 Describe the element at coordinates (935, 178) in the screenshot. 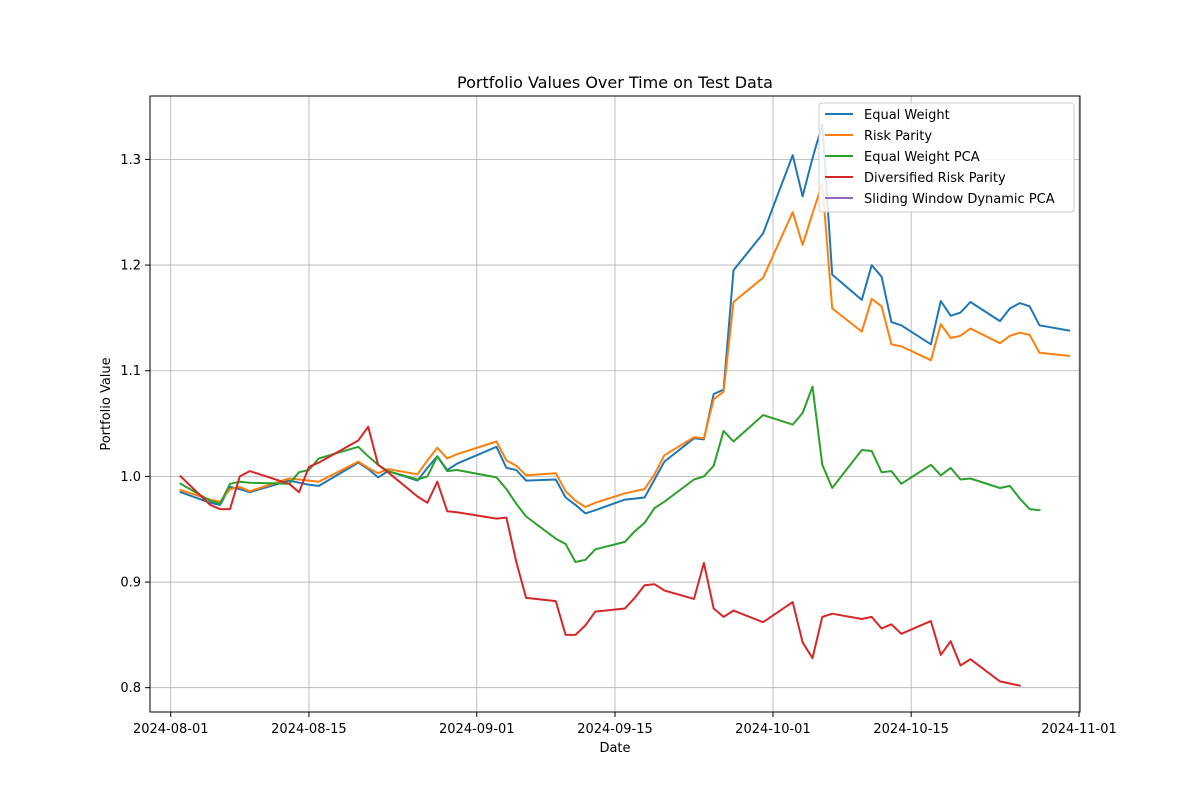

I see `legend-label-diversified-risk-parity: Diversified Risk Parity` at that location.